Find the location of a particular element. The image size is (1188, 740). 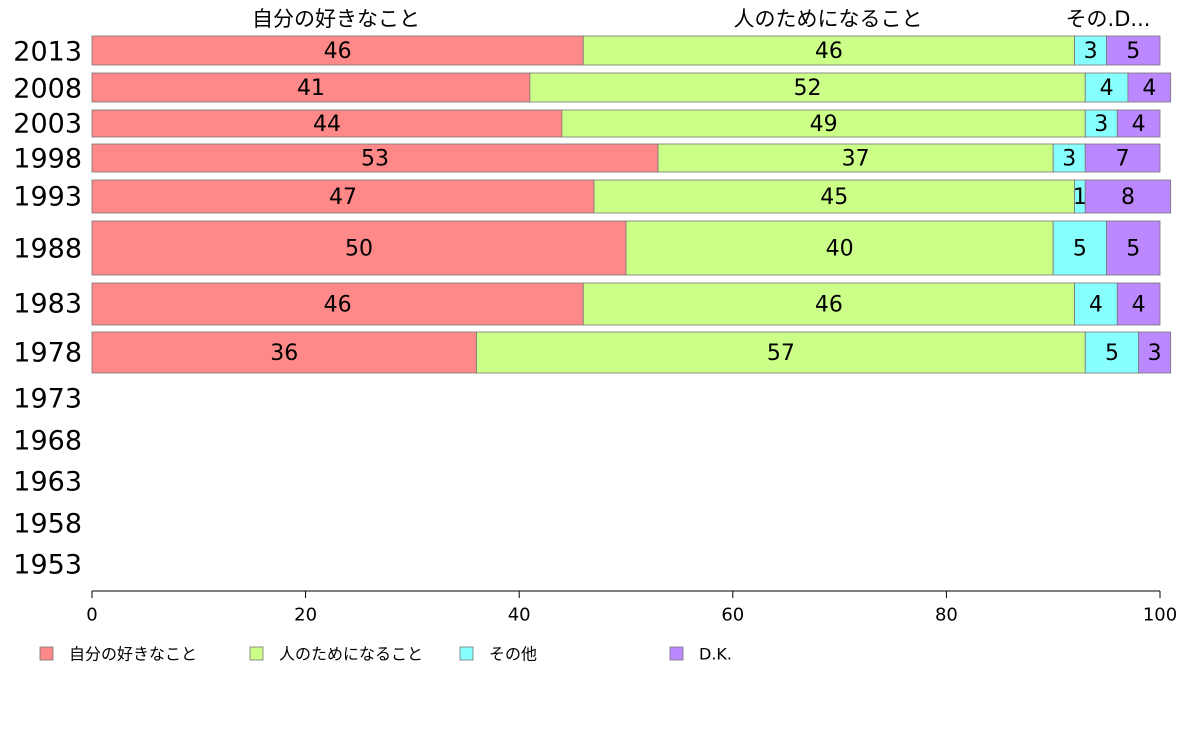

data-label-1993-0: 47 is located at coordinates (343, 197).